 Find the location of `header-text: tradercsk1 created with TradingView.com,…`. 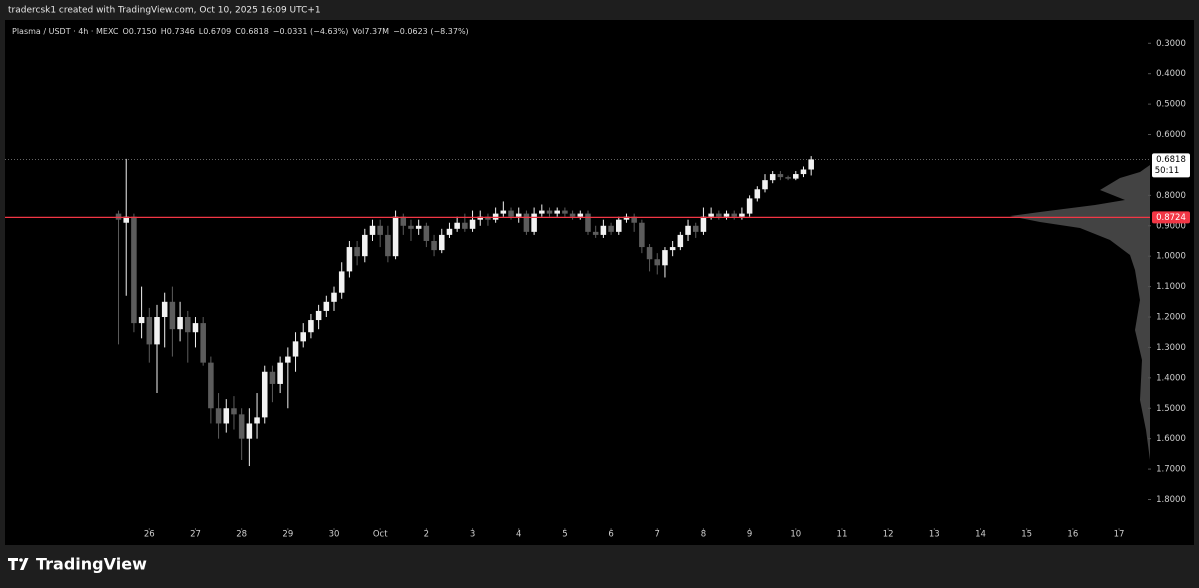

header-text: tradercsk1 created with TradingView.com,… is located at coordinates (164, 11).